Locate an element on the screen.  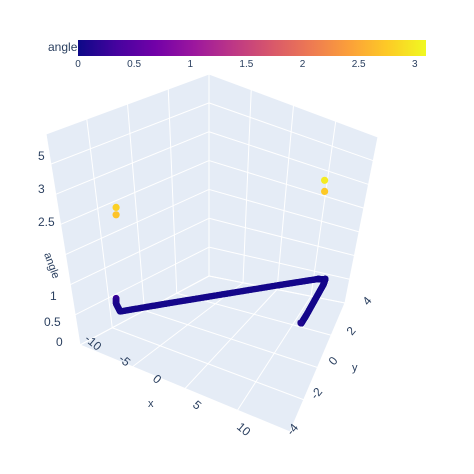
colorbar: angle 0 0.5 1 1.5 2 2.5 3 is located at coordinates (237, 55).